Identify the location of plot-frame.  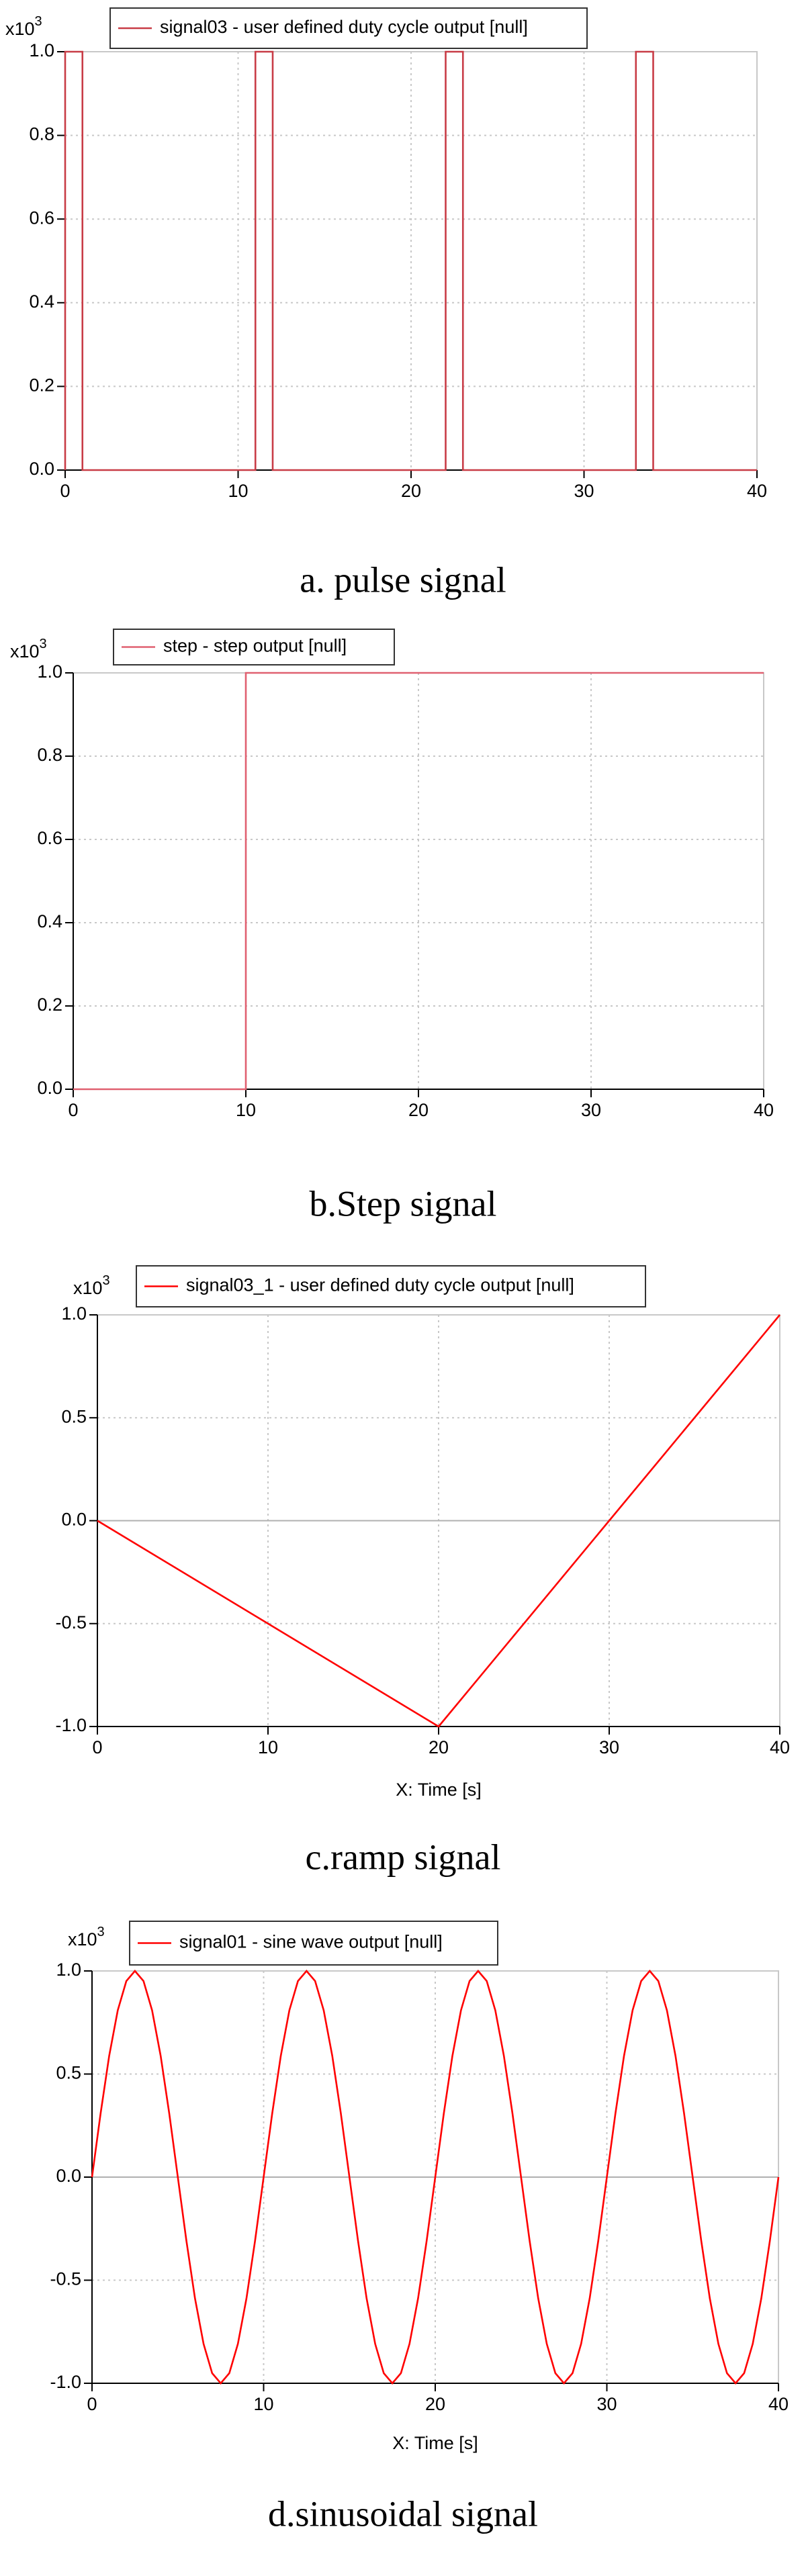
(418, 881).